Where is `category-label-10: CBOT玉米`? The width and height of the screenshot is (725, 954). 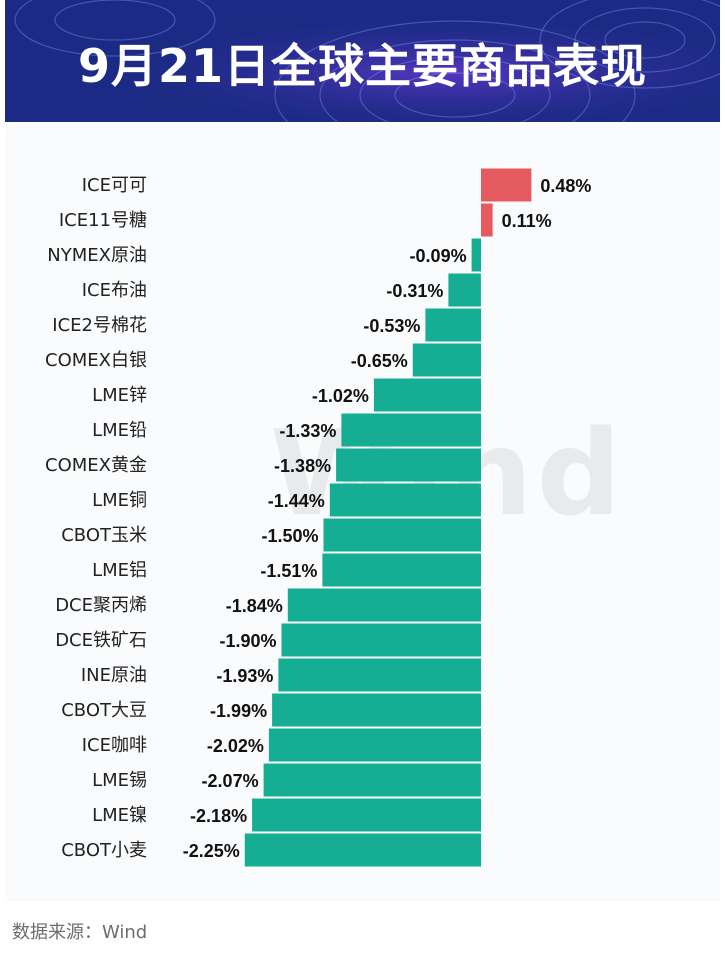
category-label-10: CBOT玉米 is located at coordinates (104, 535).